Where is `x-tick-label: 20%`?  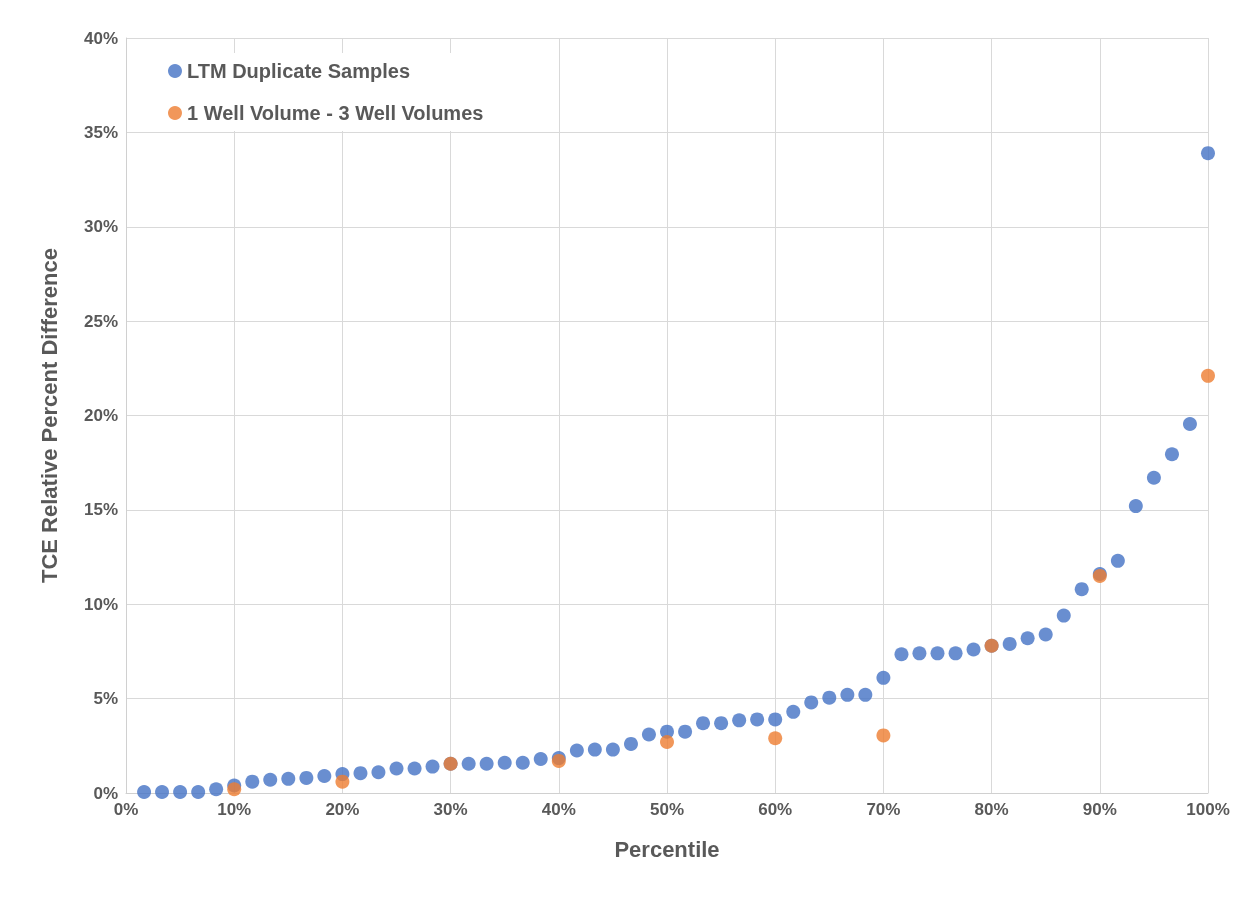 x-tick-label: 20% is located at coordinates (342, 809).